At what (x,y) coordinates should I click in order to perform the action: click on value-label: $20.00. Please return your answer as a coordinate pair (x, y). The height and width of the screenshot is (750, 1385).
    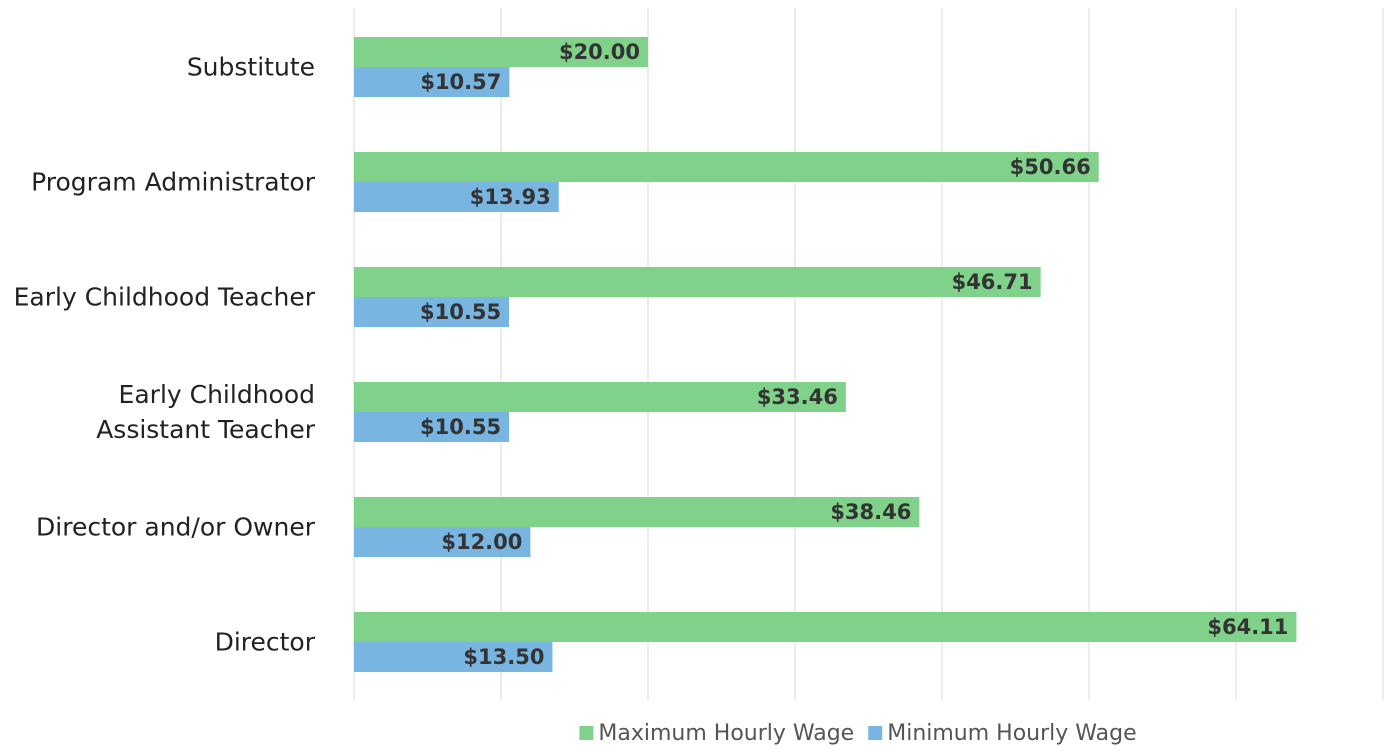
    Looking at the image, I should click on (599, 52).